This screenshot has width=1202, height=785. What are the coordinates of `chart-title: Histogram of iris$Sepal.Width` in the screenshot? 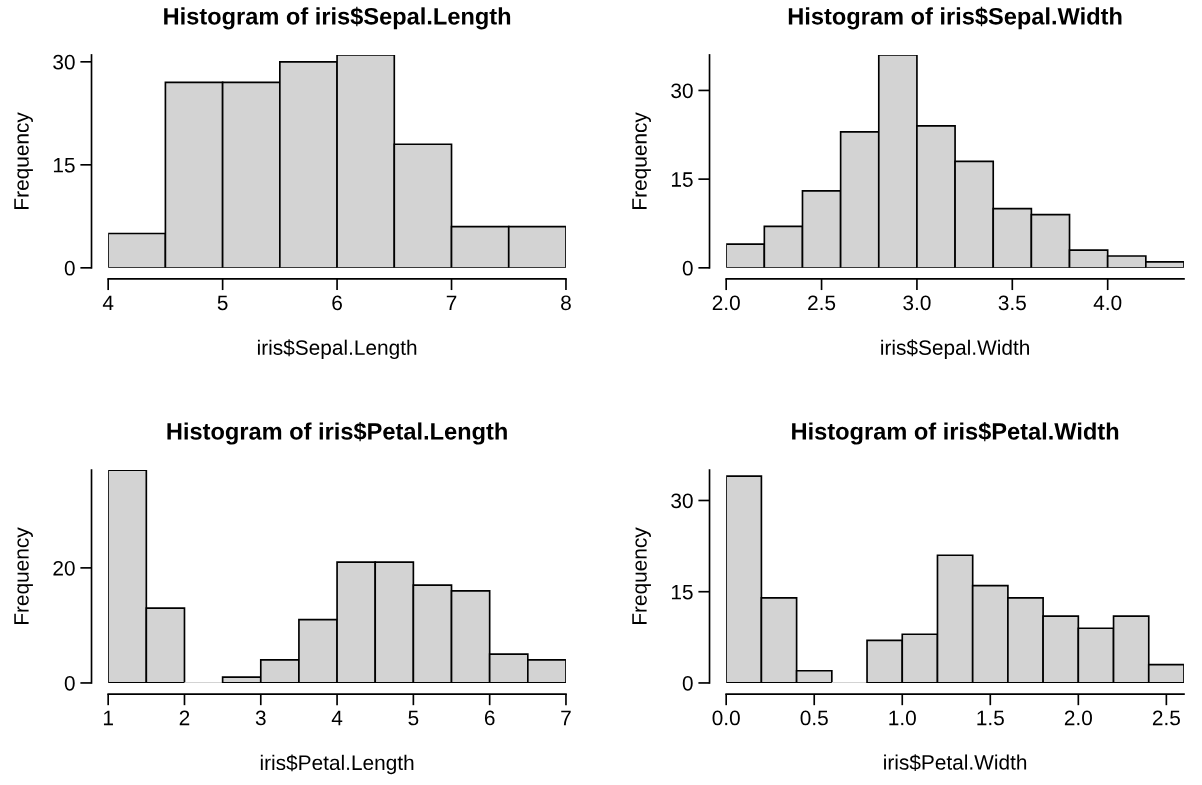 It's located at (955, 18).